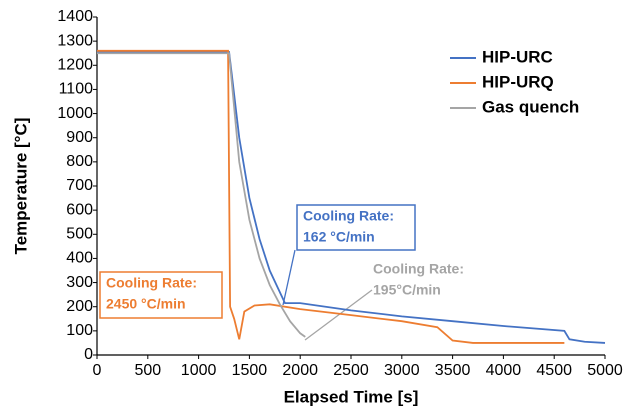 This screenshot has width=641, height=409. I want to click on x-tick-label: 500, so click(147, 370).